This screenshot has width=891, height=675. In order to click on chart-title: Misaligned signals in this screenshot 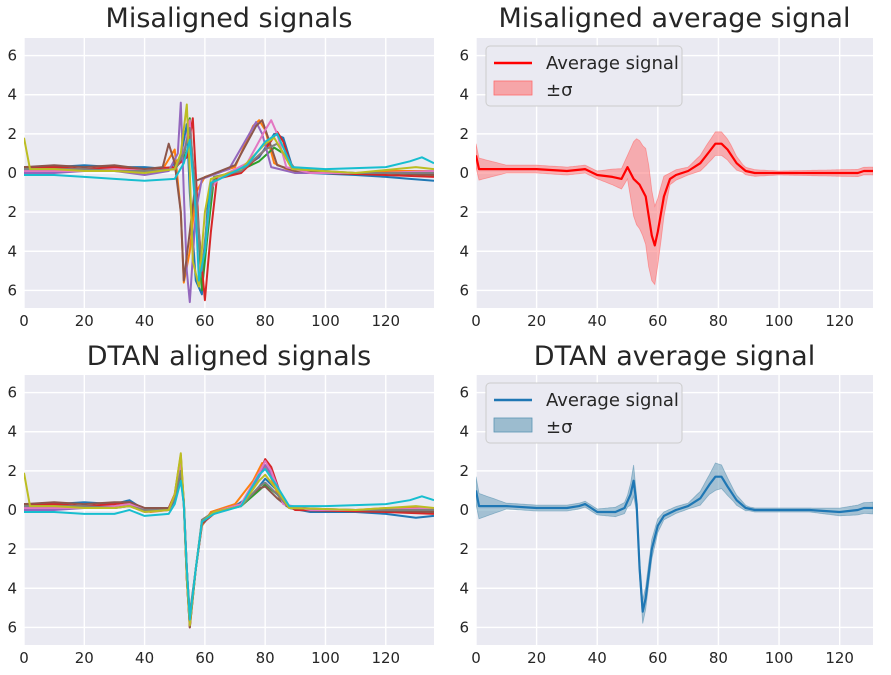, I will do `click(229, 18)`.